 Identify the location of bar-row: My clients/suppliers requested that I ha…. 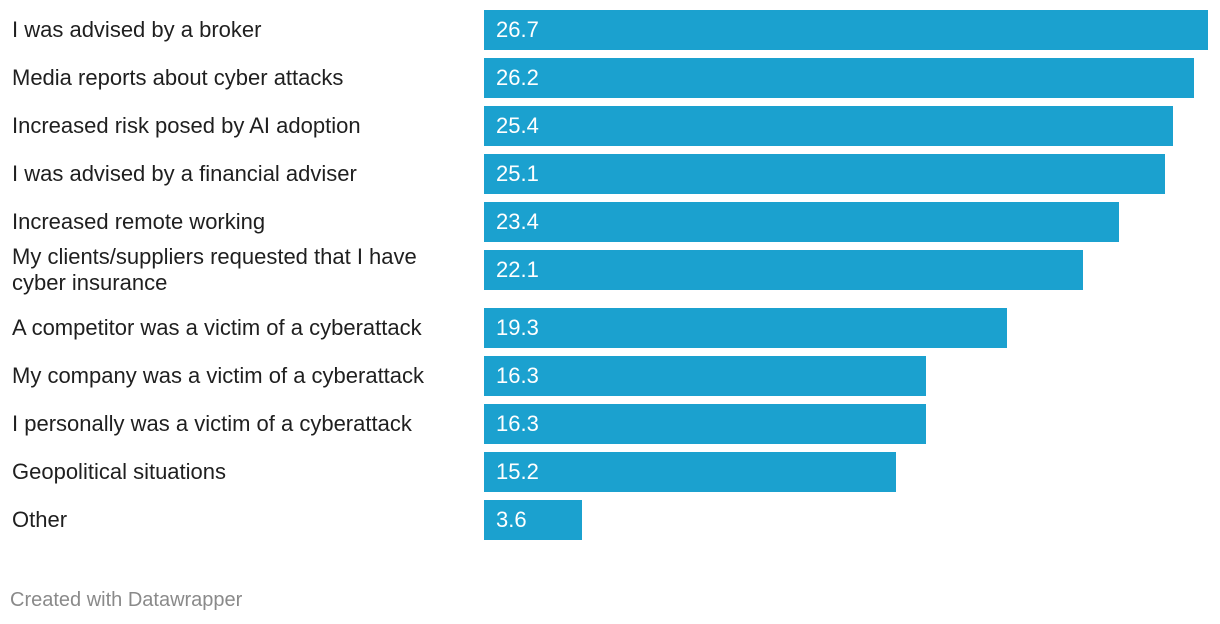
(610, 269).